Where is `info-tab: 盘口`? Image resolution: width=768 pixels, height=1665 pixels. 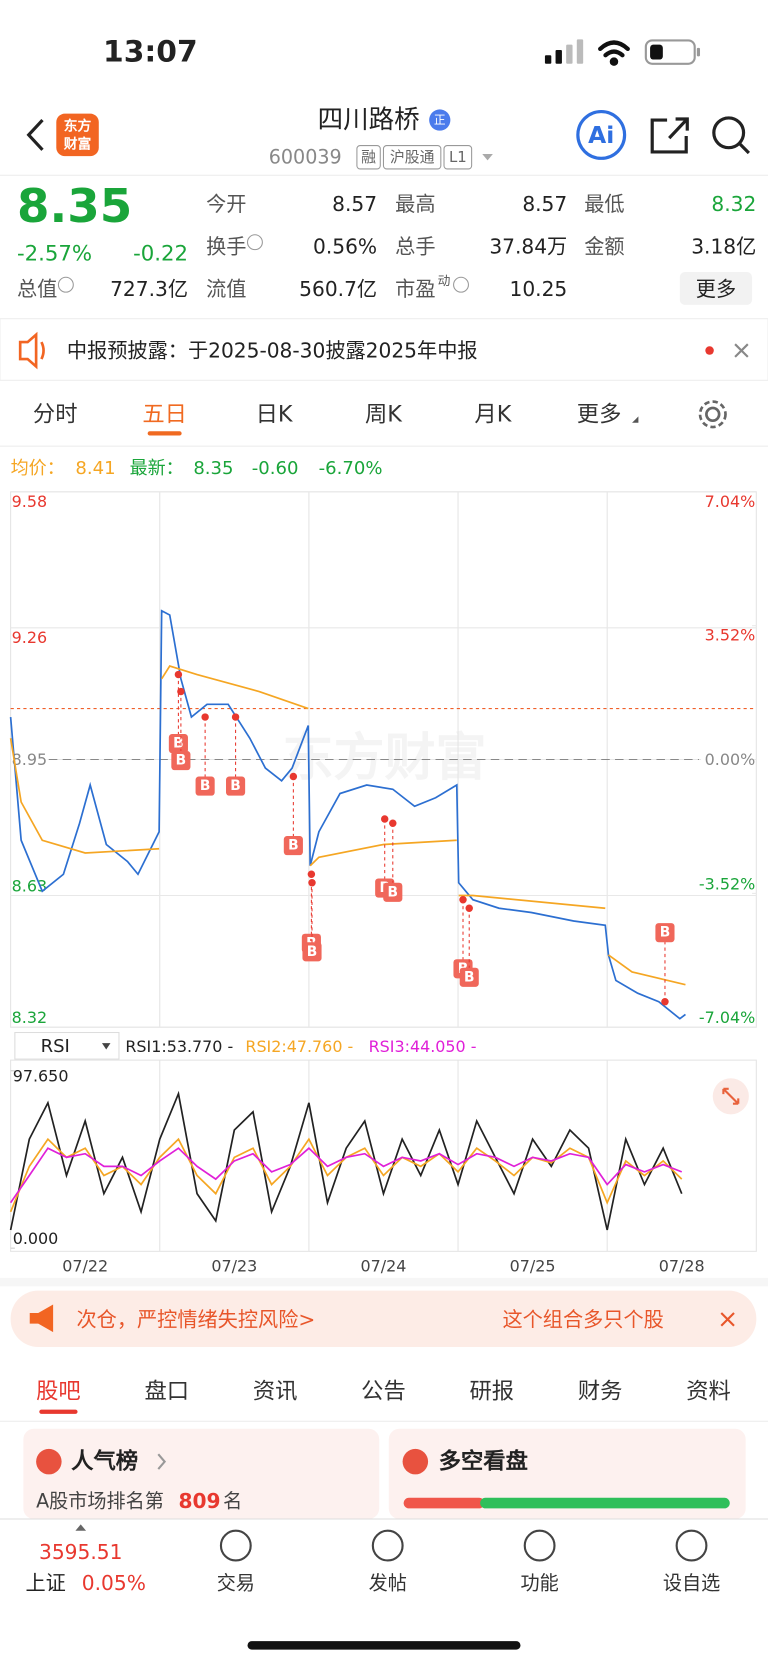
info-tab: 盘口 is located at coordinates (166, 1392).